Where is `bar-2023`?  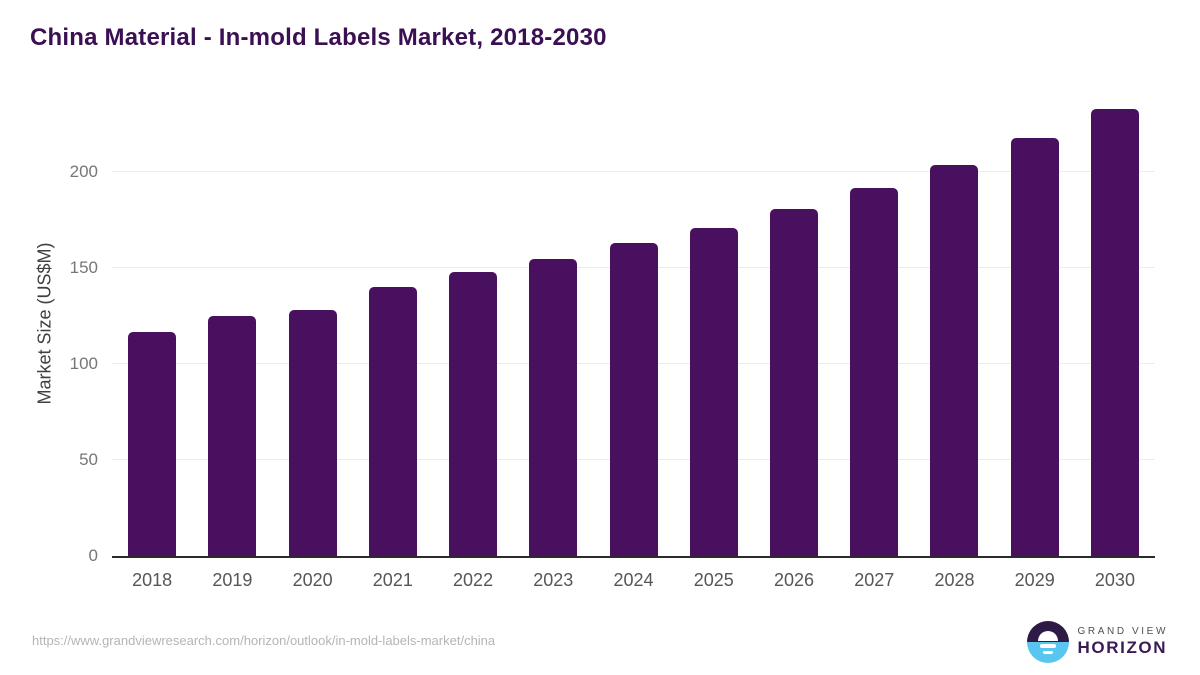 bar-2023 is located at coordinates (553, 407).